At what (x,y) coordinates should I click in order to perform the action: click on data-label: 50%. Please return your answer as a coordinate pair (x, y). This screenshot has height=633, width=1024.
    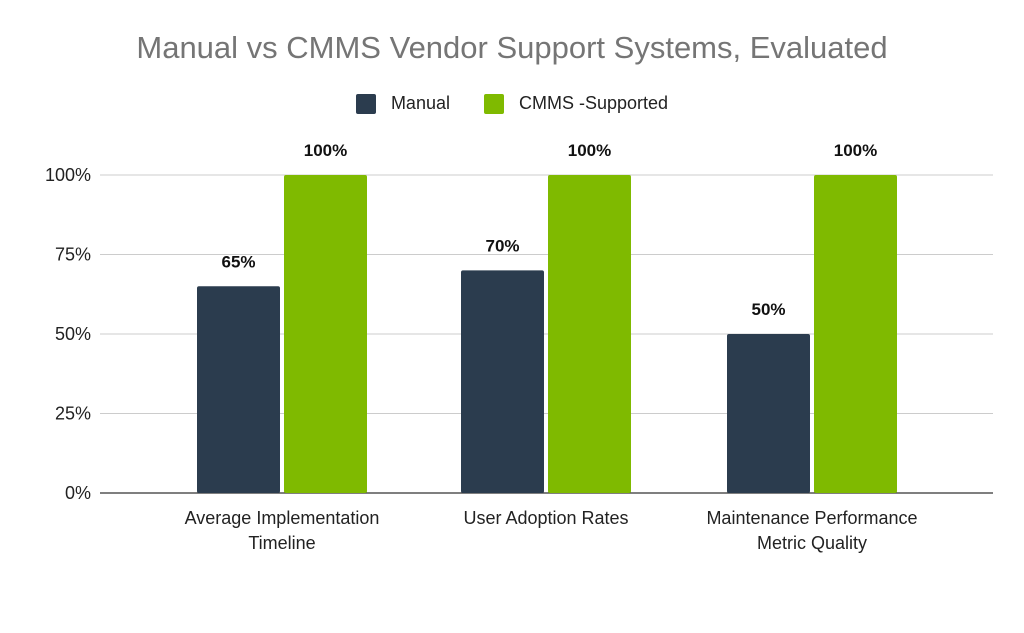
    Looking at the image, I should click on (768, 309).